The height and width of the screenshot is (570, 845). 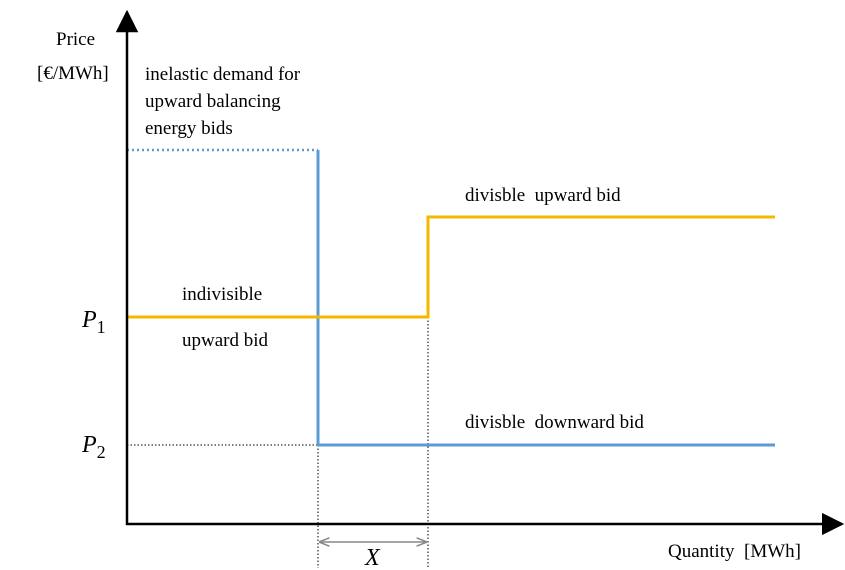 What do you see at coordinates (451, 267) in the screenshot?
I see `supply-curve` at bounding box center [451, 267].